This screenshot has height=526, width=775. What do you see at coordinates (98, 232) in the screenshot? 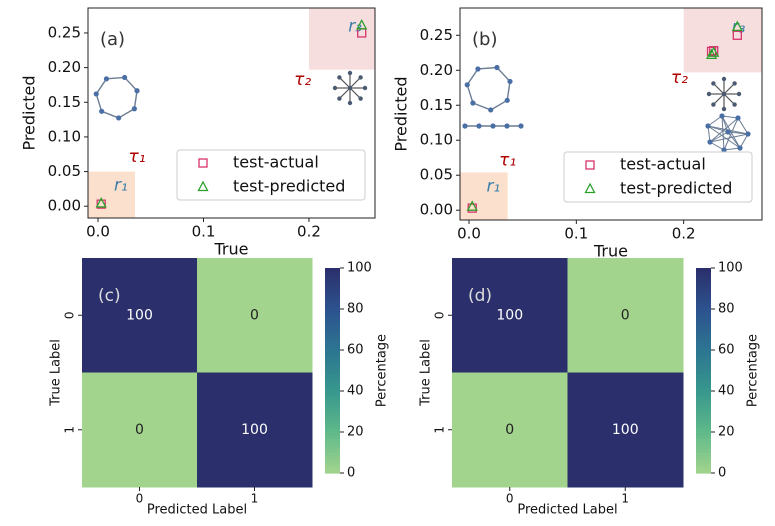
I see `x-tick-label: 0.0` at bounding box center [98, 232].